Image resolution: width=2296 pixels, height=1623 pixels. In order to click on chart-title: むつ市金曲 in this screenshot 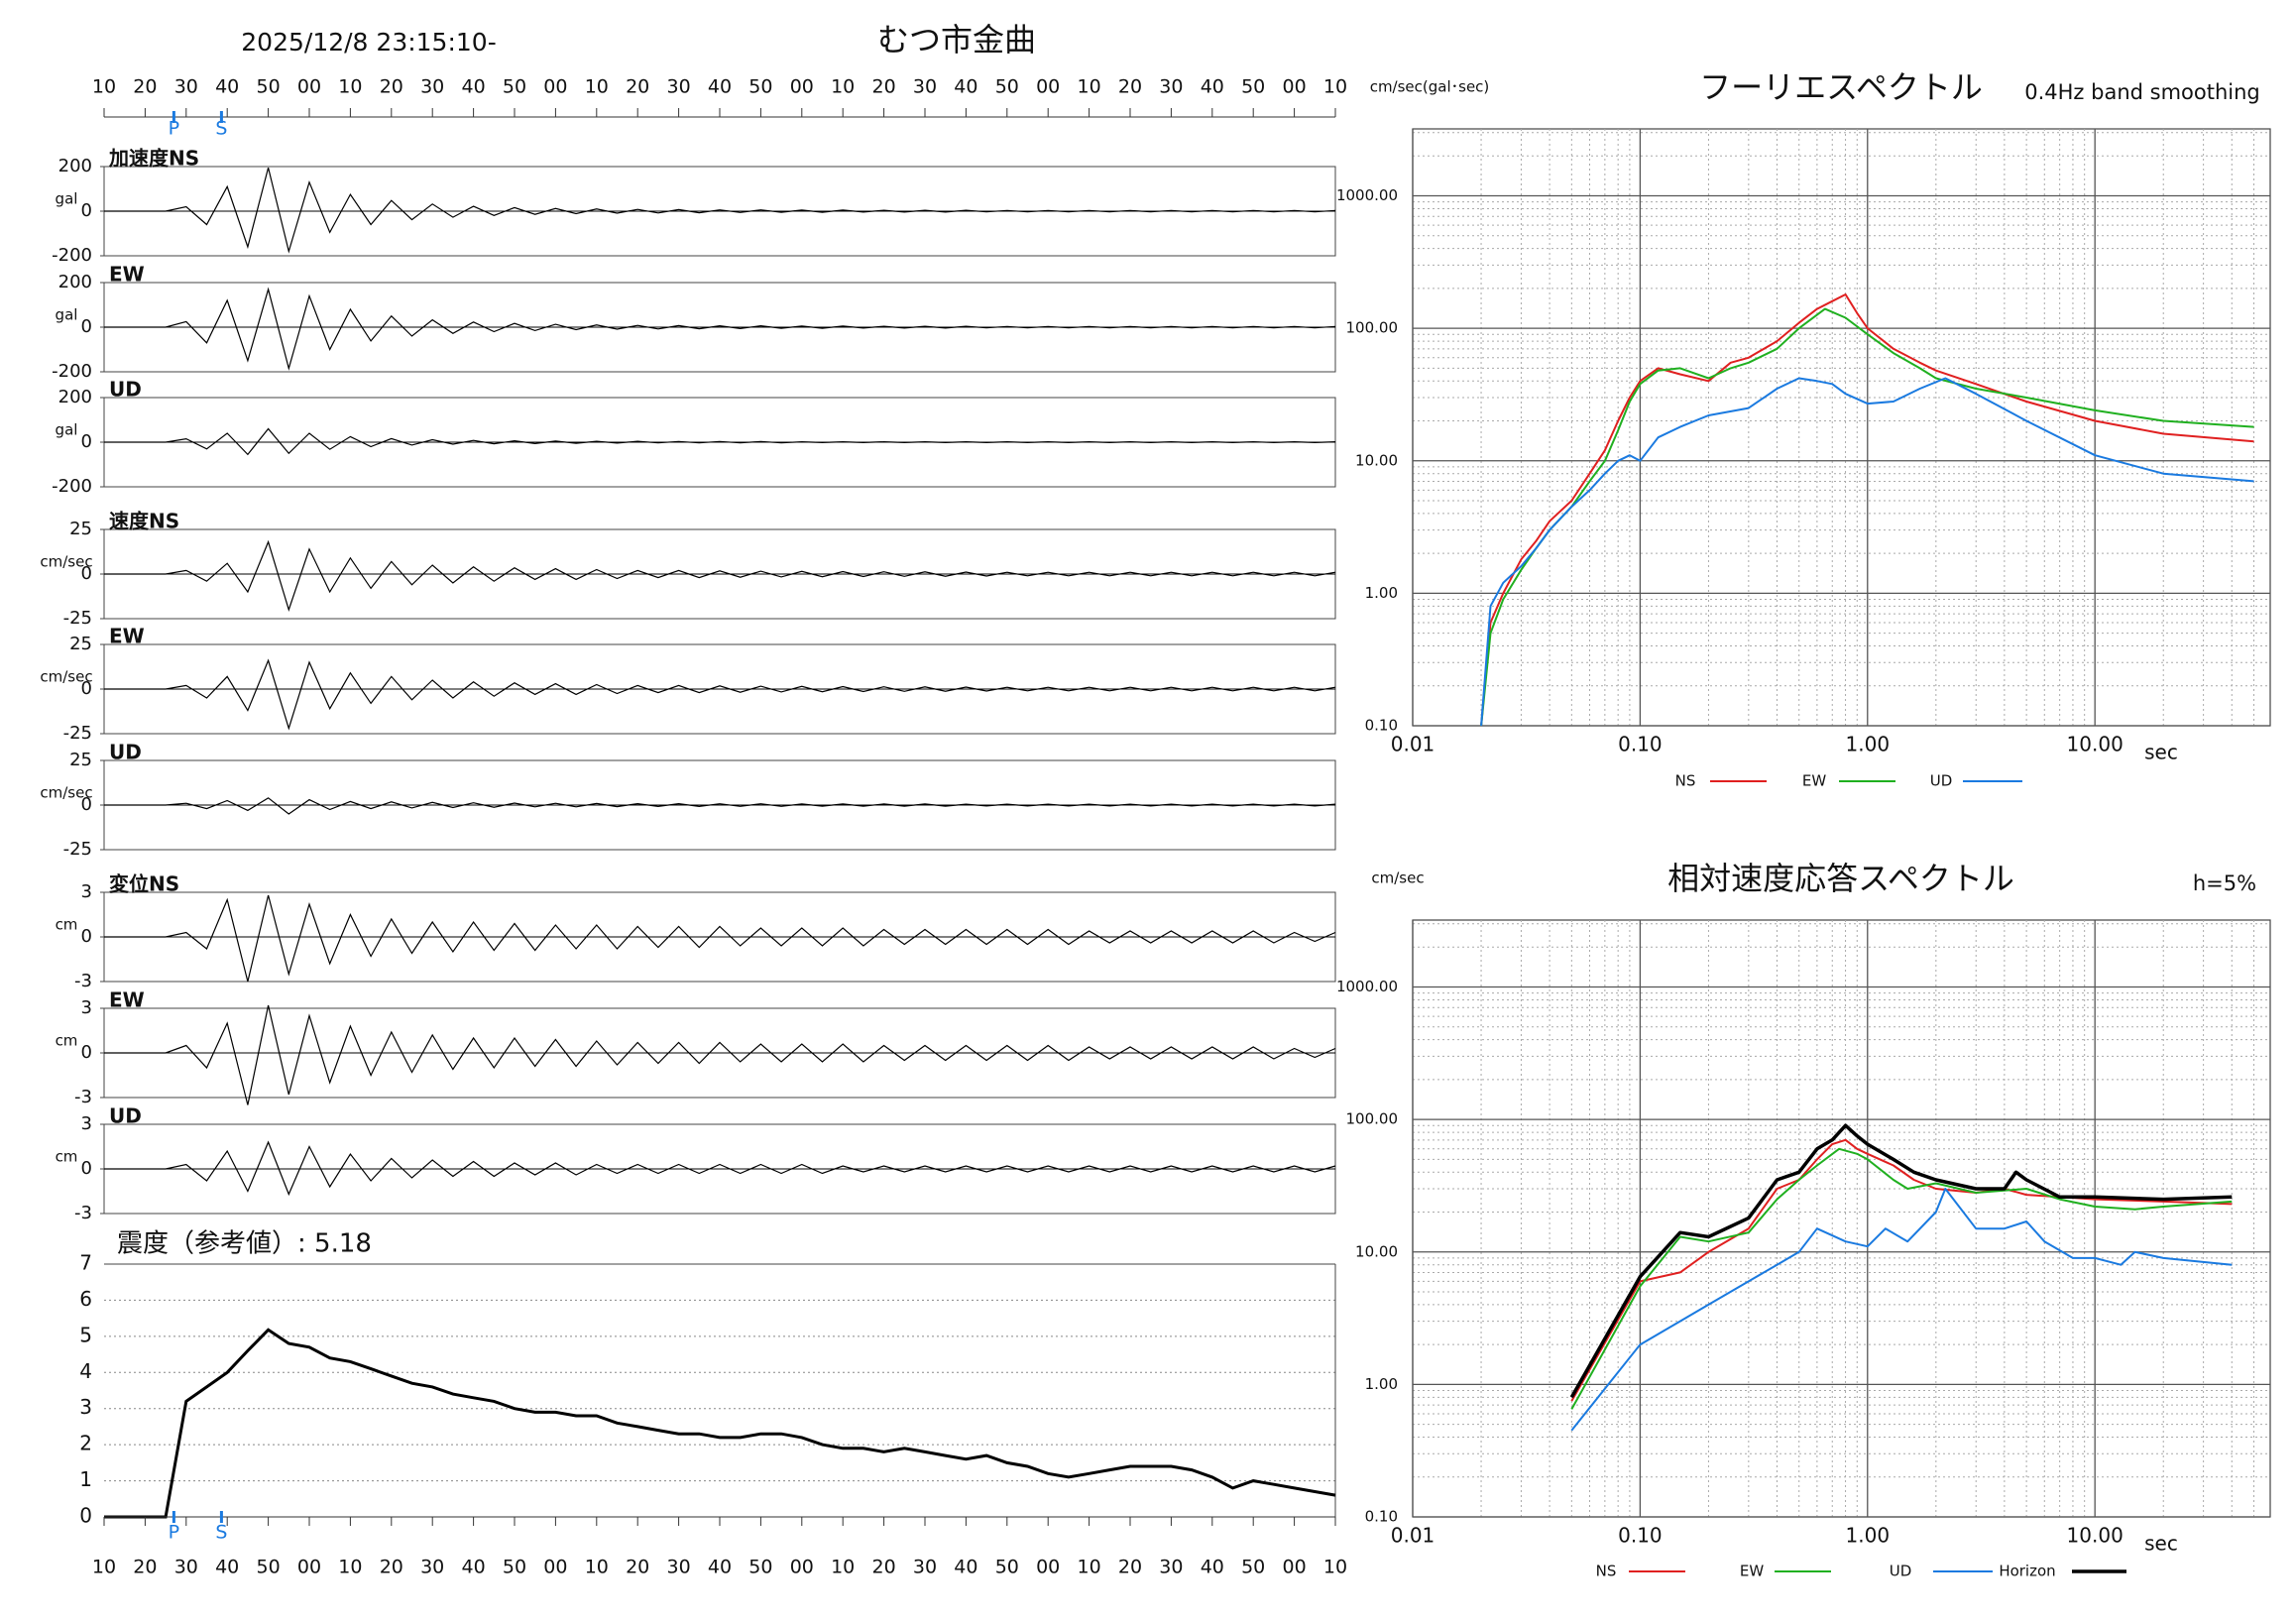, I will do `click(957, 39)`.